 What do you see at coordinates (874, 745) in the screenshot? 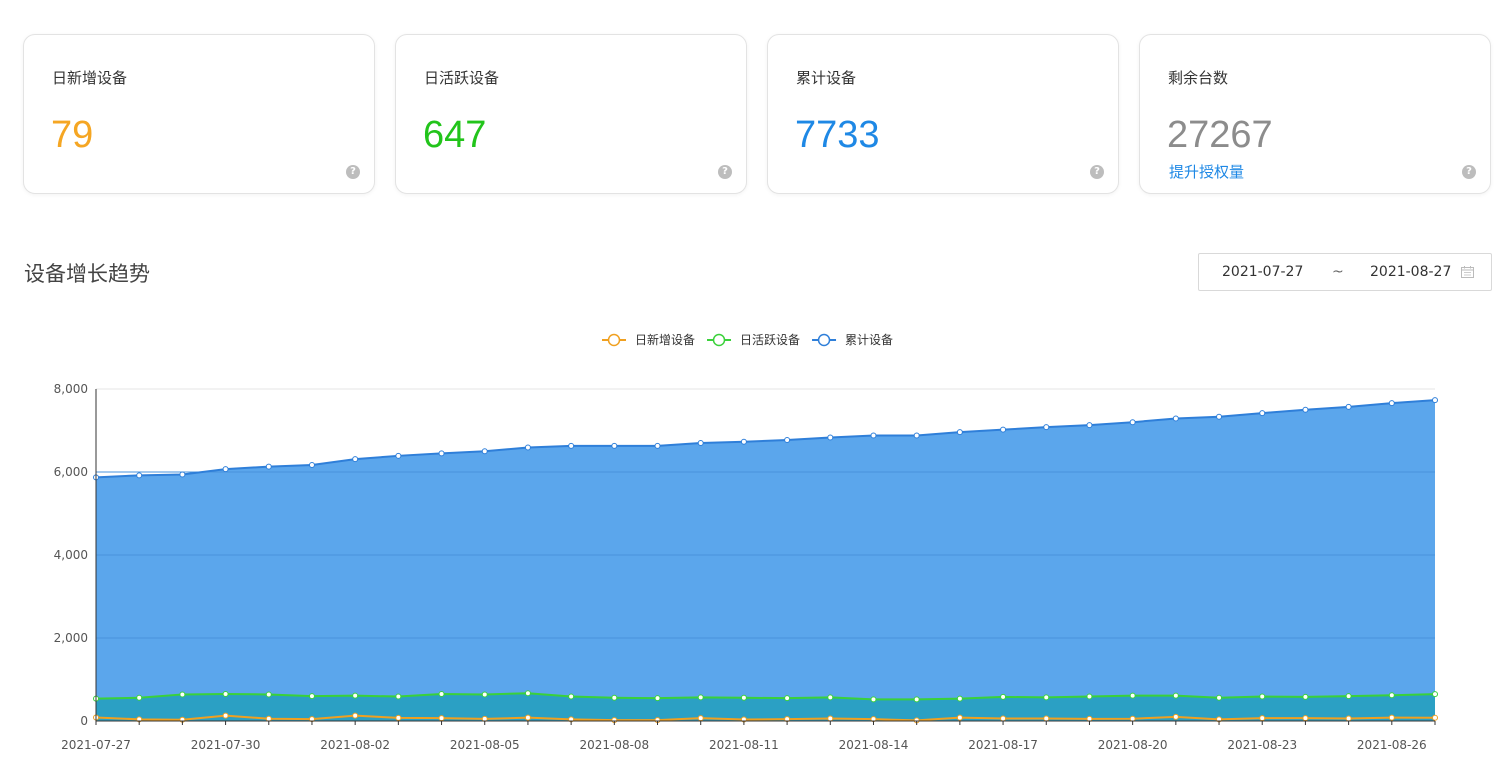
I see `x-tick-label: 2021-08-14` at bounding box center [874, 745].